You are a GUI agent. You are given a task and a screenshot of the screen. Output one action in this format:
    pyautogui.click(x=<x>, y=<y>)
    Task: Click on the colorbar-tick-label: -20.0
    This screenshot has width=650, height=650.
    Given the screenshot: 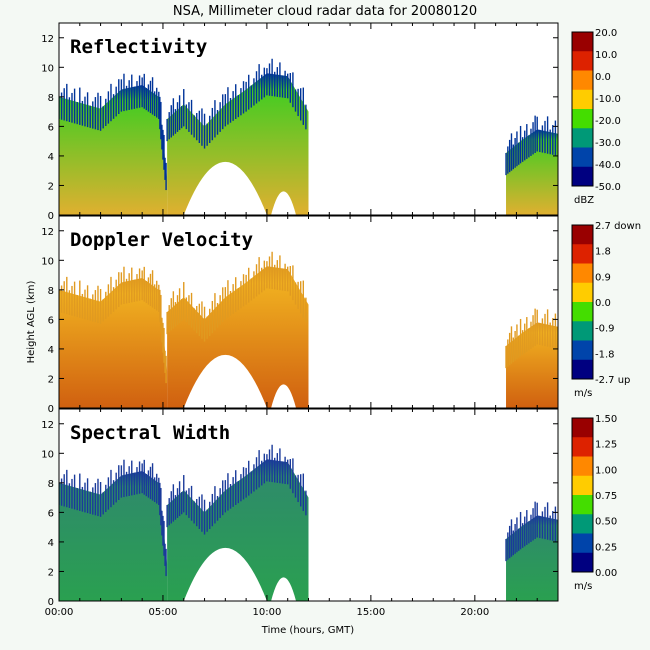 What is the action you would take?
    pyautogui.click(x=608, y=121)
    